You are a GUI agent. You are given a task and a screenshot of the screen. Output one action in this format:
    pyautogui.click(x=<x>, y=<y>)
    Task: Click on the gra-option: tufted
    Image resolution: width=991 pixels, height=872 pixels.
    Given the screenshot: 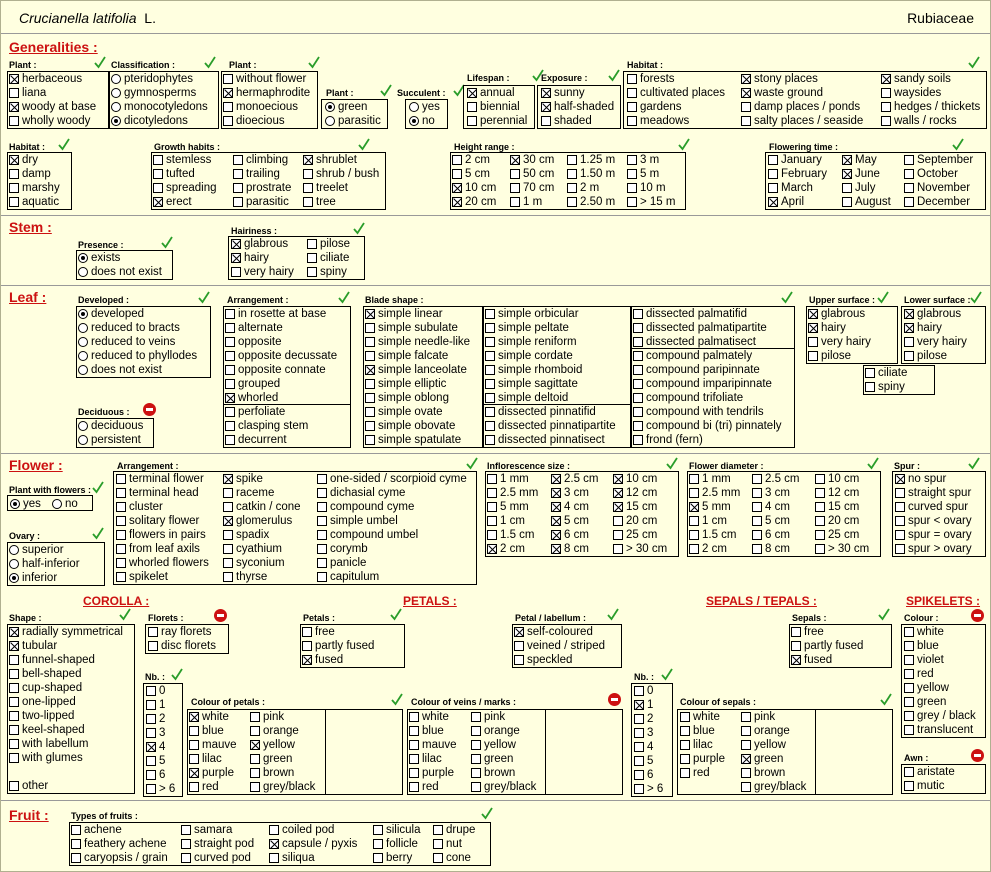 What is the action you would take?
    pyautogui.click(x=174, y=174)
    